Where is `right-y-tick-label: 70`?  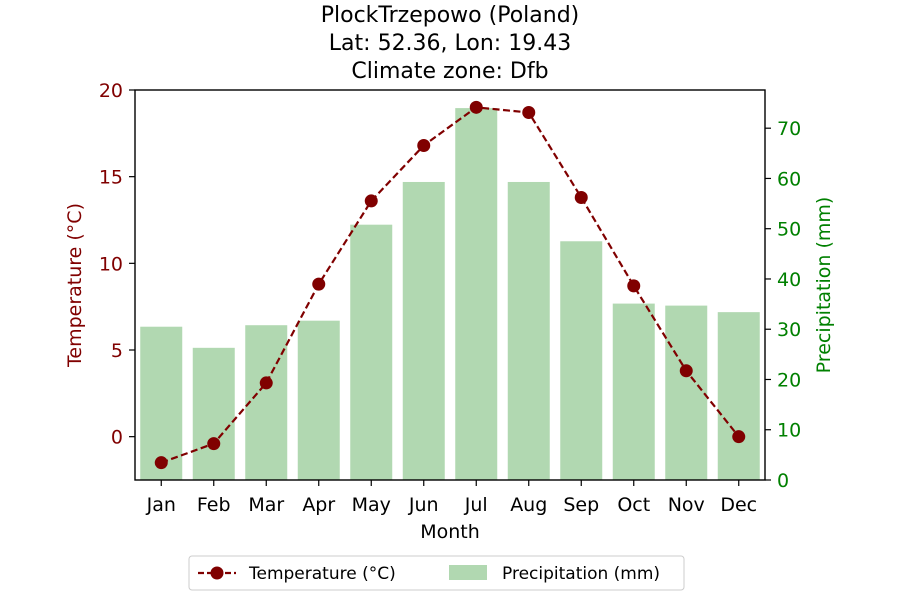
right-y-tick-label: 70 is located at coordinates (789, 129).